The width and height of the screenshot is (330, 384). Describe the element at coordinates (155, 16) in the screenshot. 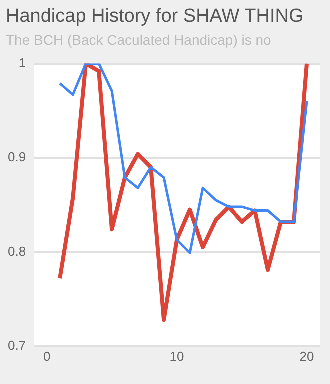

I see `chart-title: Handicap History for SHAW THING` at that location.